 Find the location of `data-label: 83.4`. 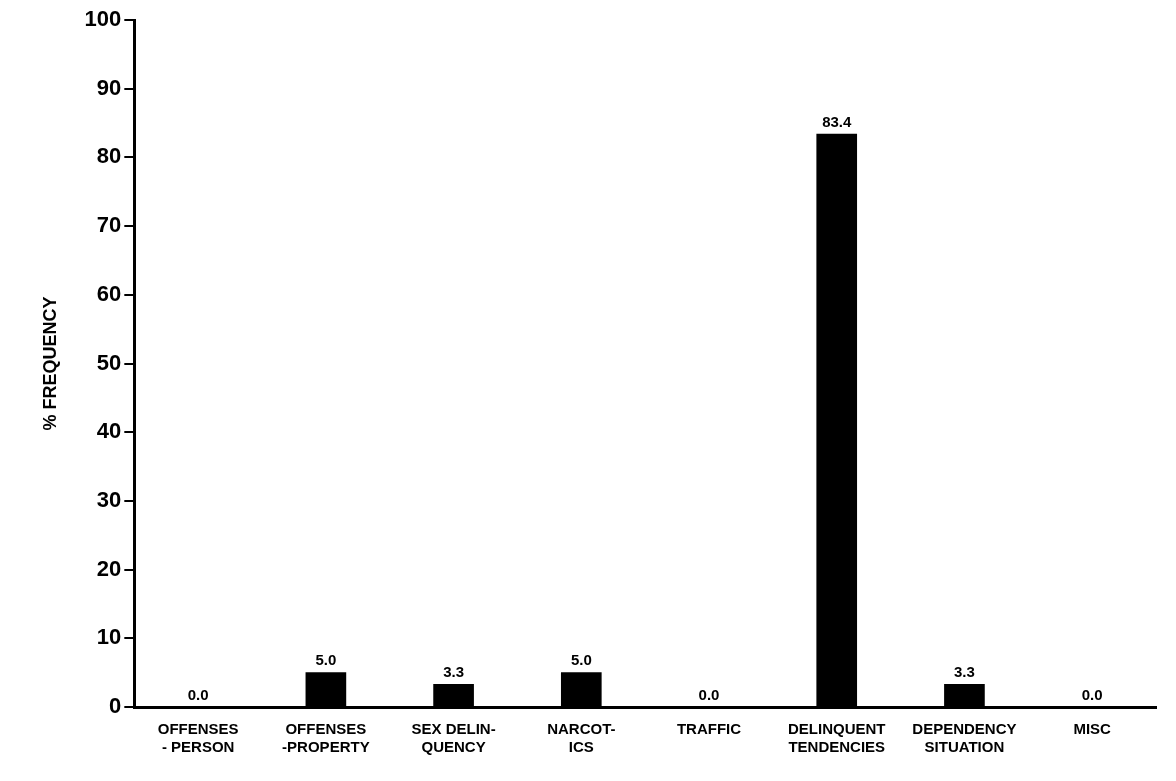

data-label: 83.4 is located at coordinates (837, 121).